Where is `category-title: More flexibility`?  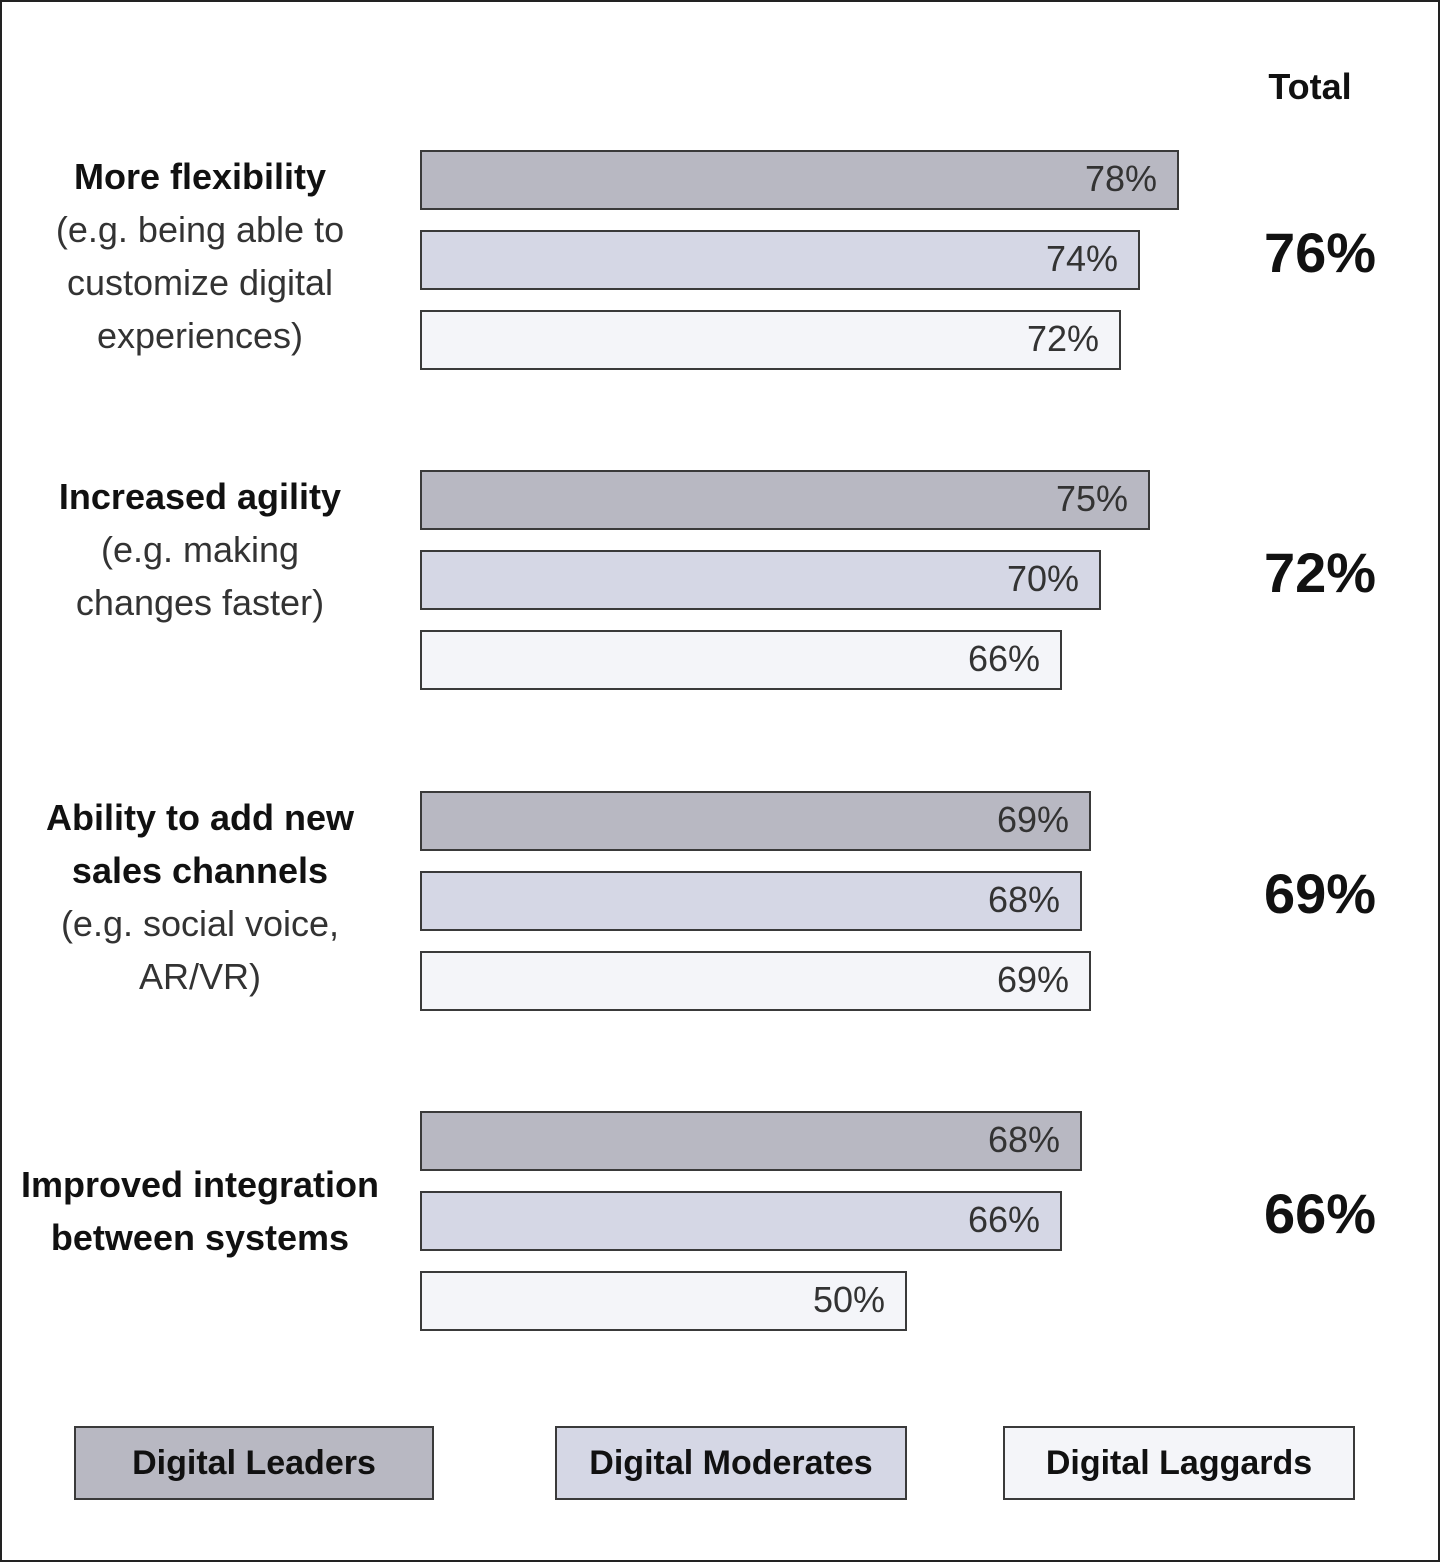 category-title: More flexibility is located at coordinates (200, 176).